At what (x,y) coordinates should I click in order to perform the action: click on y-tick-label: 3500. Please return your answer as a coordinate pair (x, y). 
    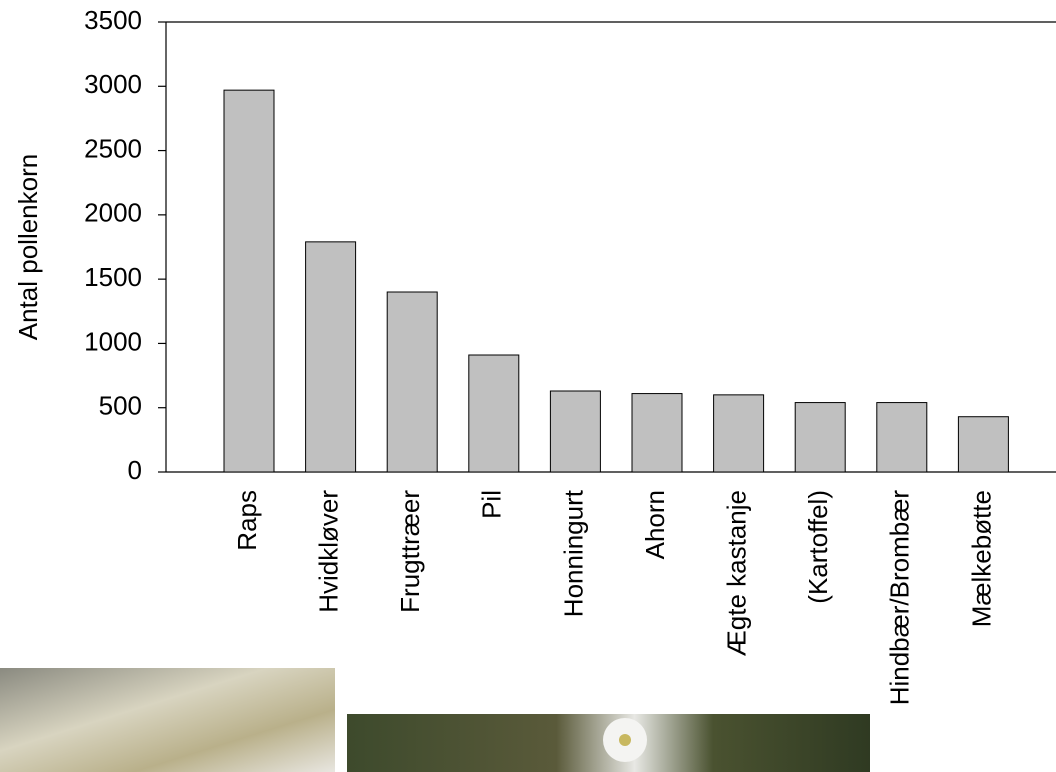
    Looking at the image, I should click on (113, 20).